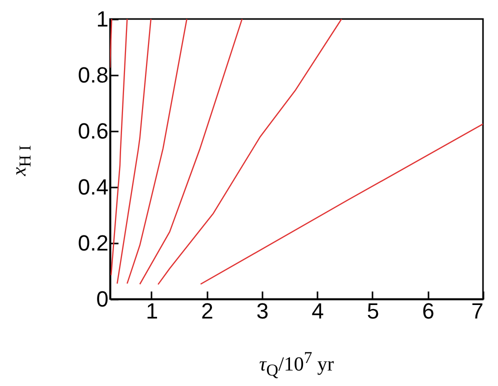 Image resolution: width=498 pixels, height=386 pixels. What do you see at coordinates (93, 131) in the screenshot?
I see `y-tick-label: 0.6` at bounding box center [93, 131].